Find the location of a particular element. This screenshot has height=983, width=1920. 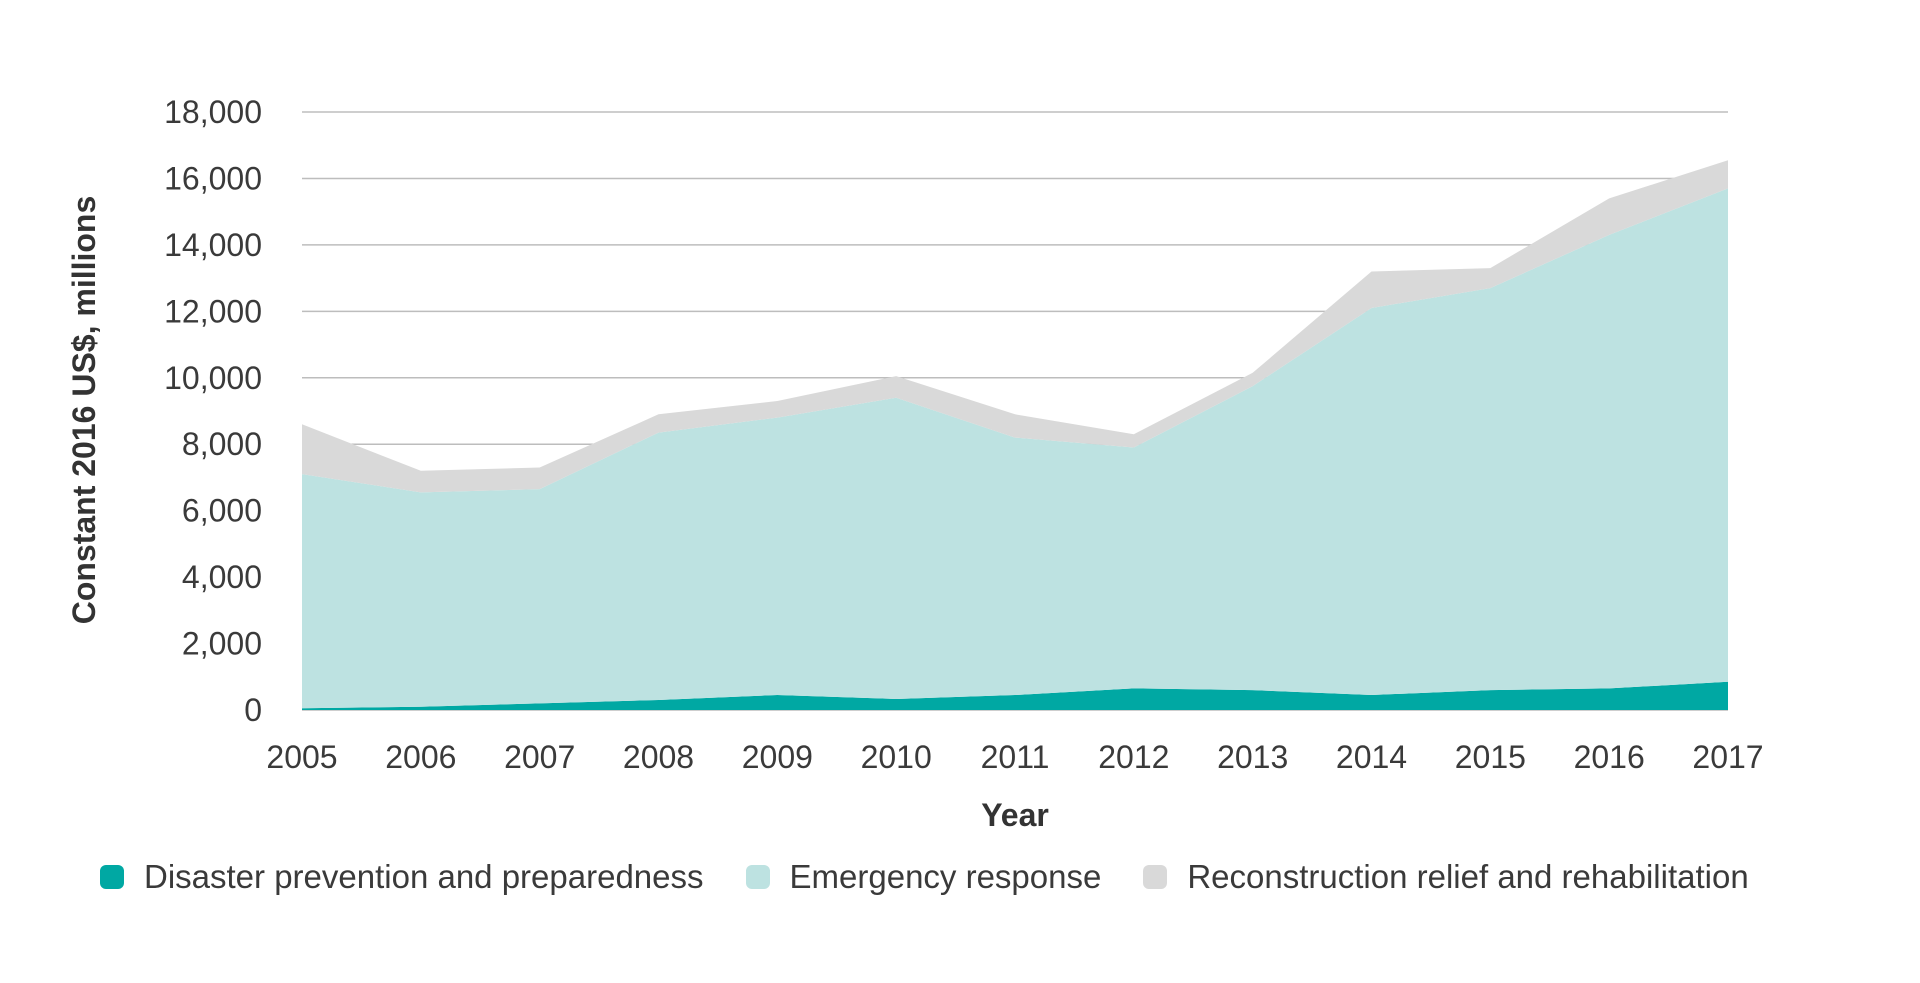

x-axis-title: Year is located at coordinates (1015, 815).